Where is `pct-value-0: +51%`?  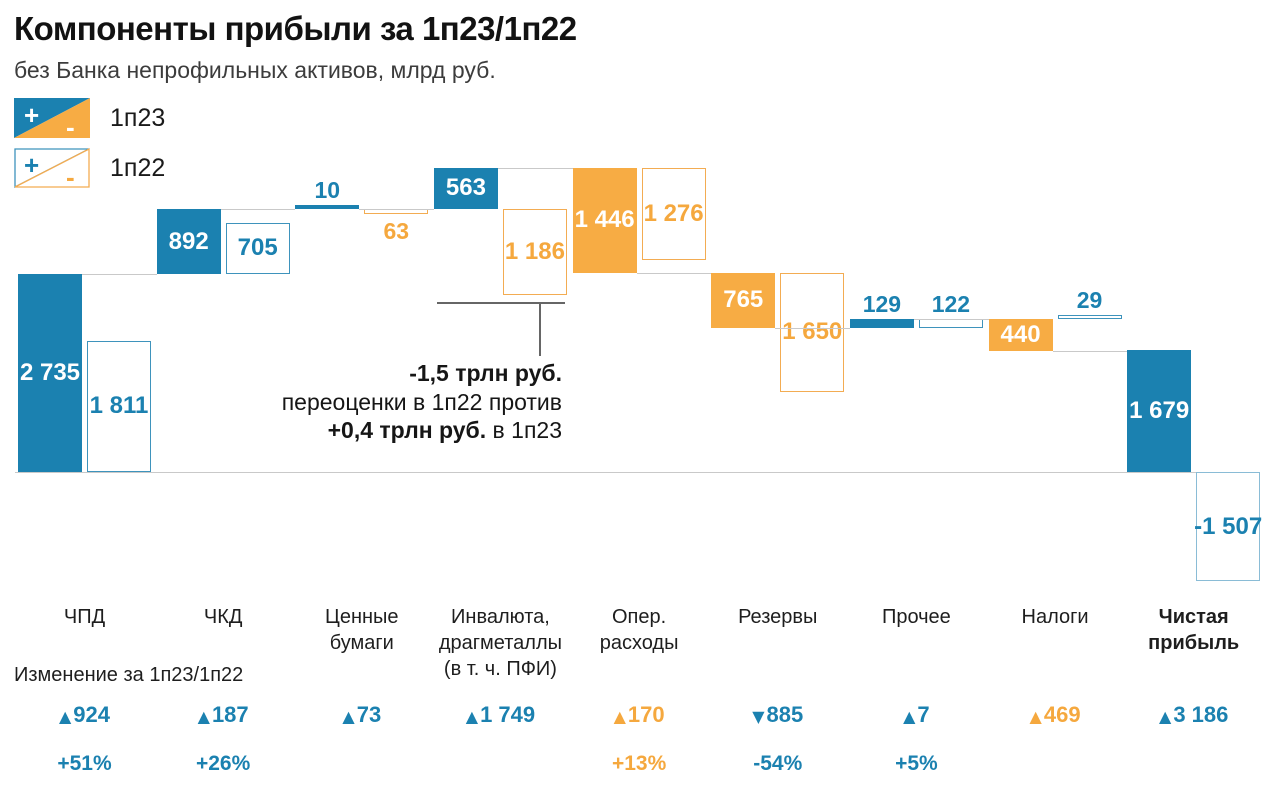 pct-value-0: +51% is located at coordinates (84, 763).